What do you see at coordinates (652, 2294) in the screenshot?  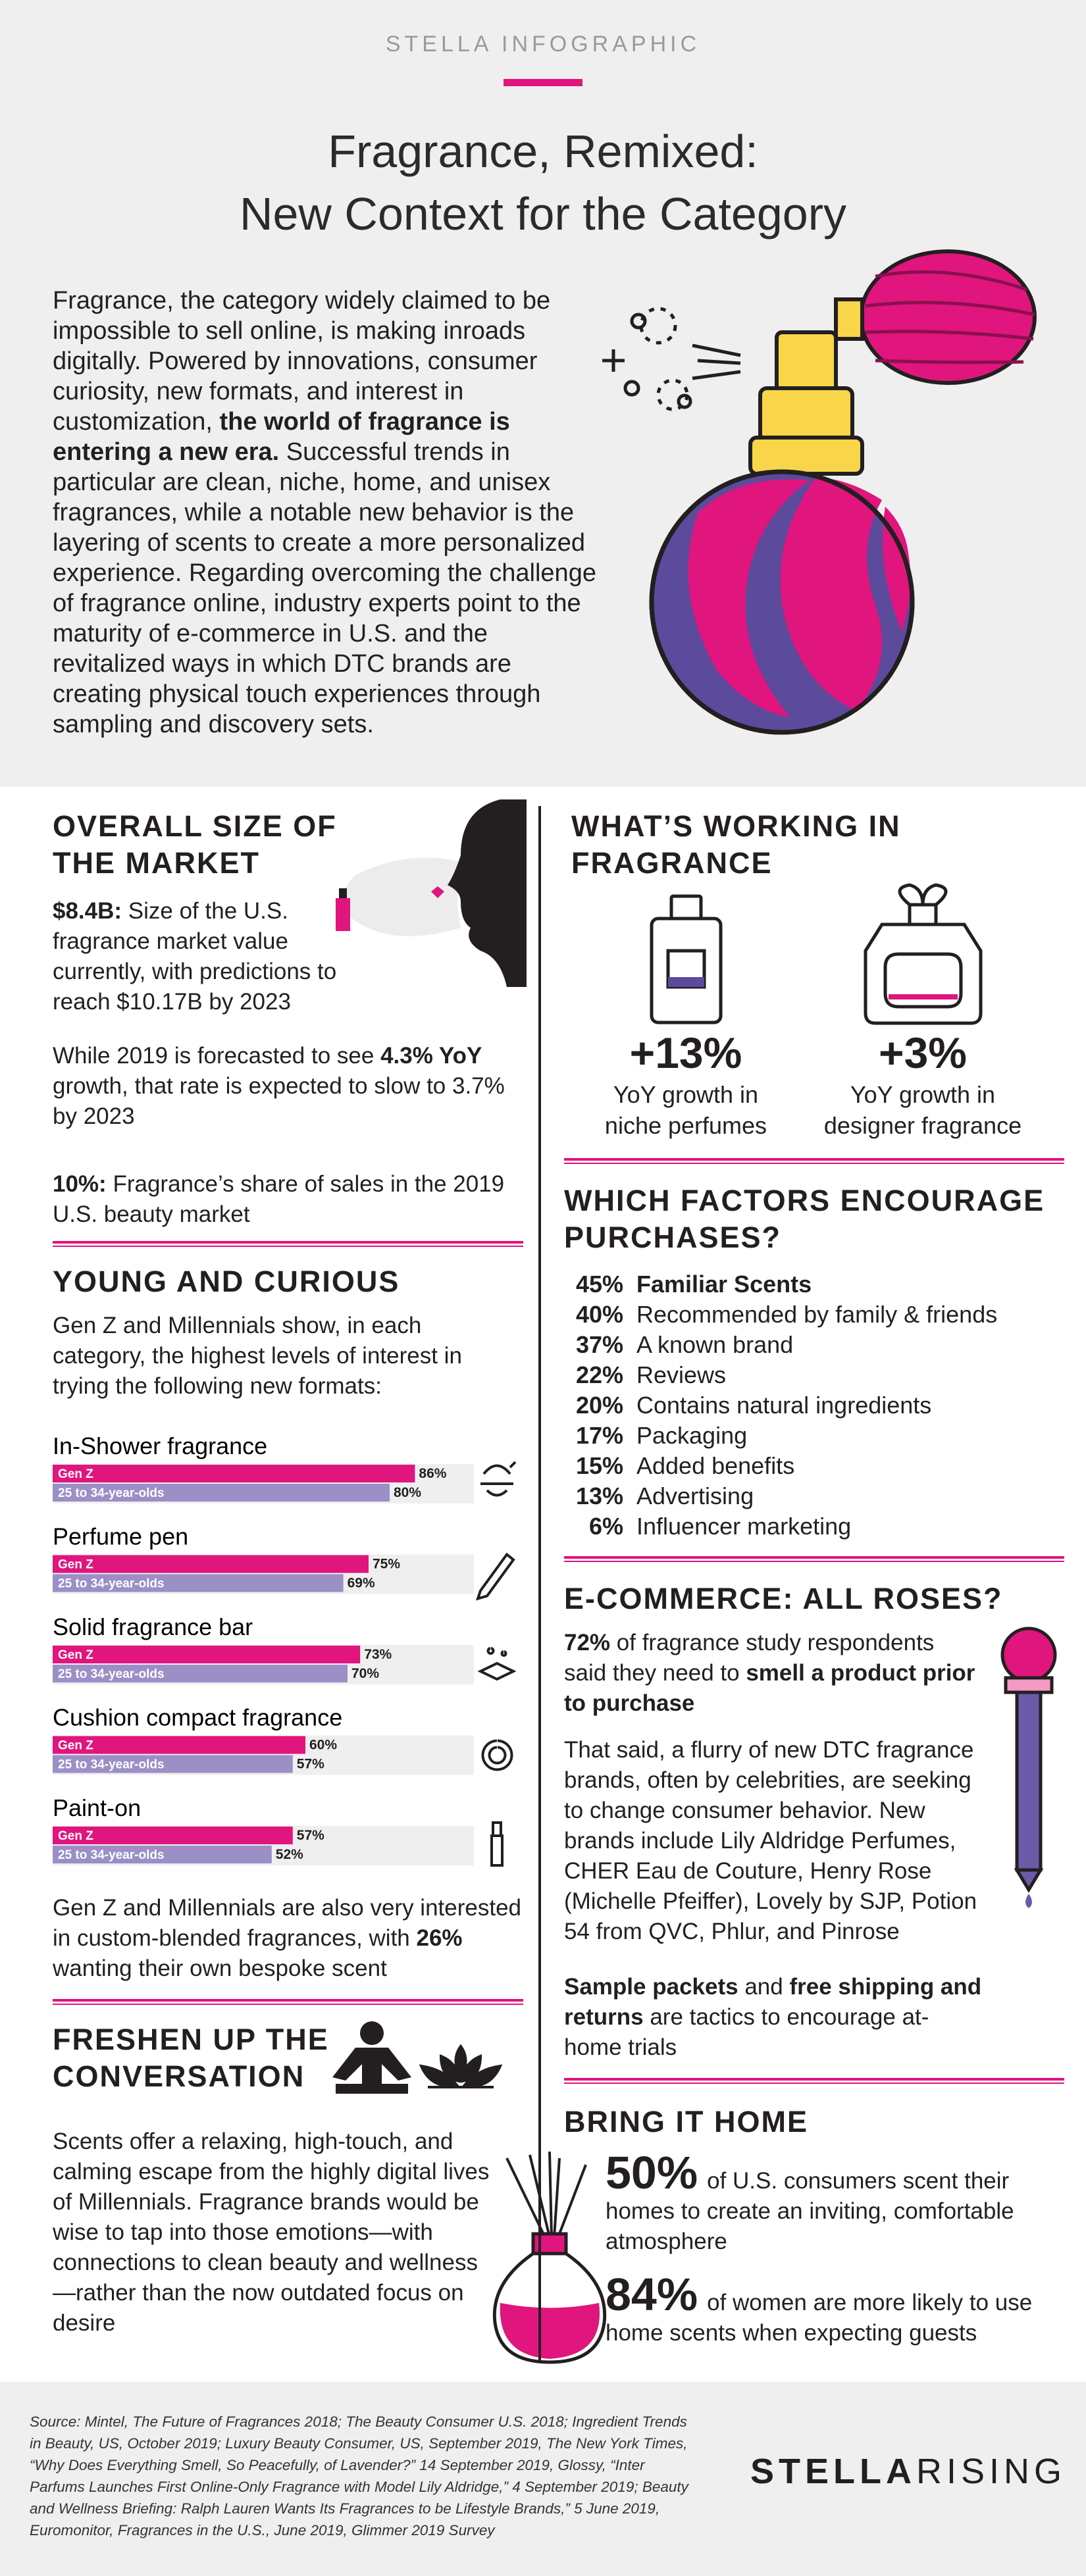 I see `home-figure: 84%` at bounding box center [652, 2294].